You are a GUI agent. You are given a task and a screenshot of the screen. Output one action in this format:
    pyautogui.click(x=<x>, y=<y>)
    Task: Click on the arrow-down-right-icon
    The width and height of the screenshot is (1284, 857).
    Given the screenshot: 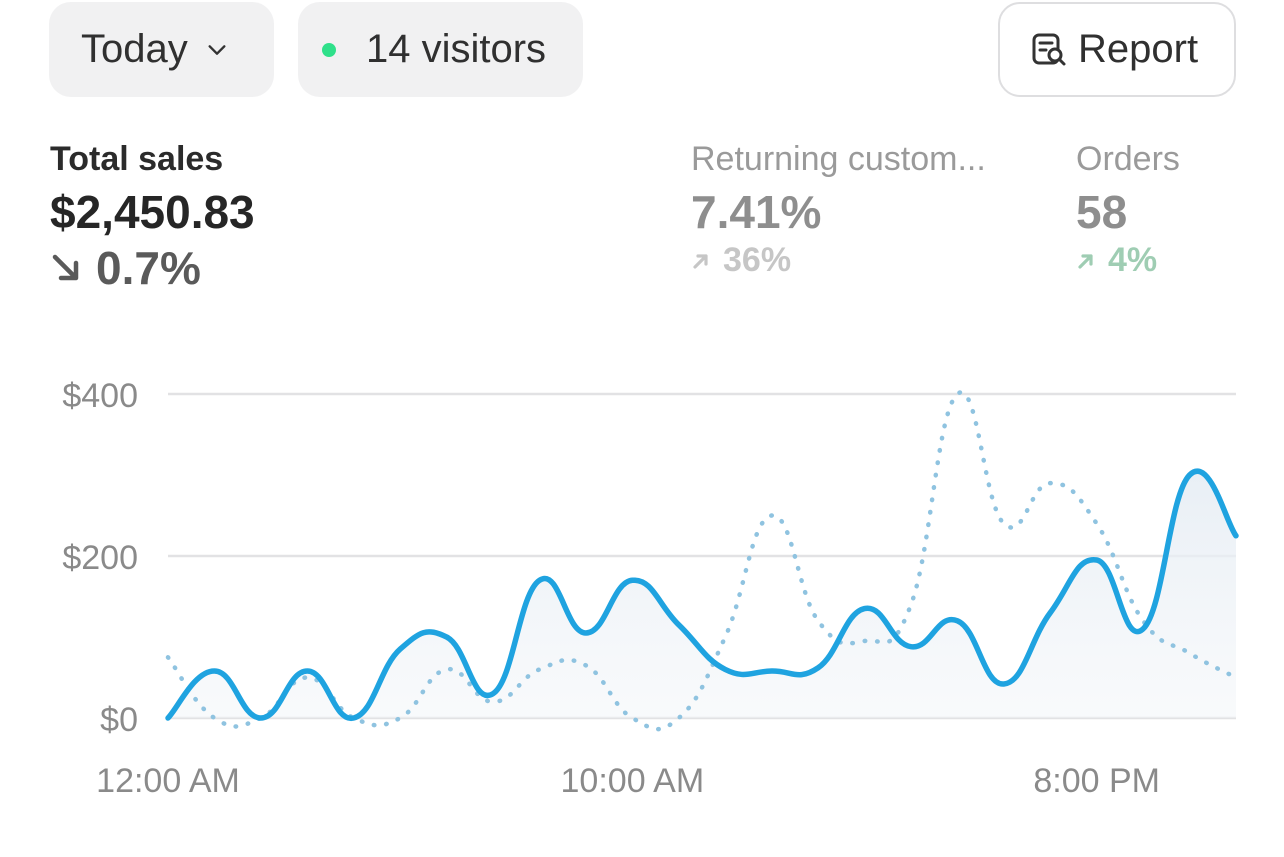 What is the action you would take?
    pyautogui.click(x=65, y=267)
    